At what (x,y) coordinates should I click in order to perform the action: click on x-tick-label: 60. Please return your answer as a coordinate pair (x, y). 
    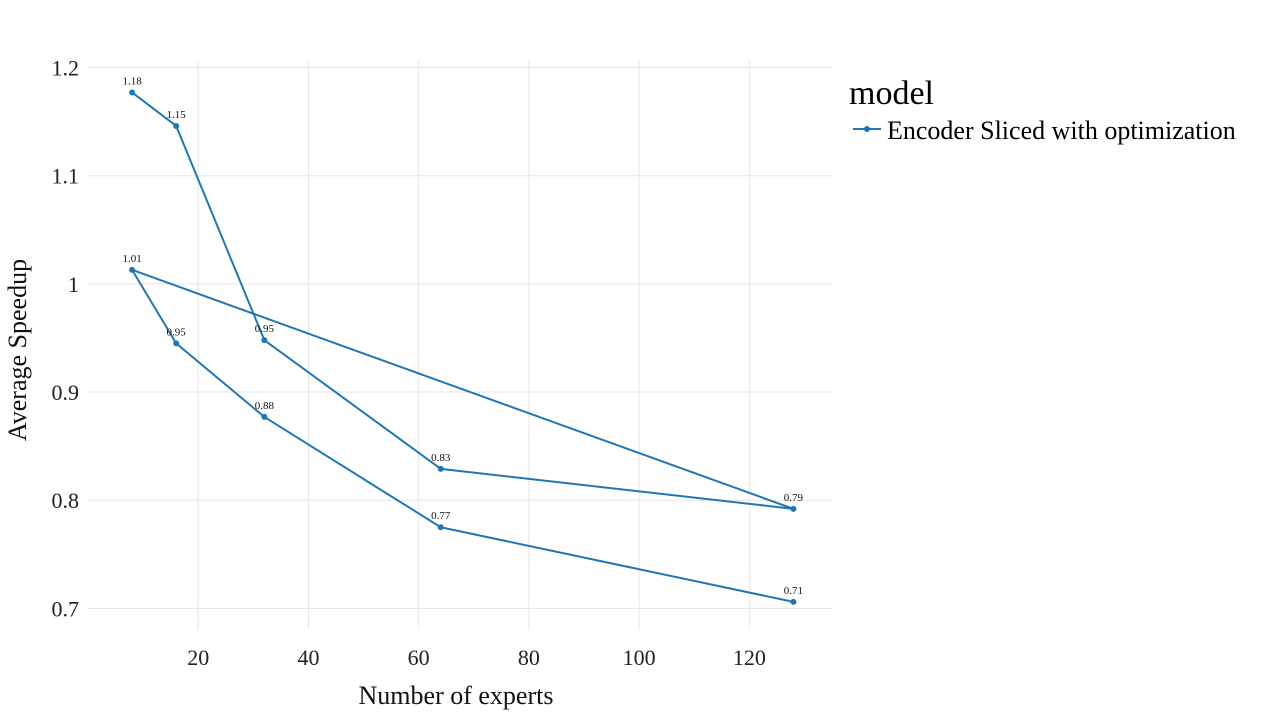
    Looking at the image, I should click on (419, 657).